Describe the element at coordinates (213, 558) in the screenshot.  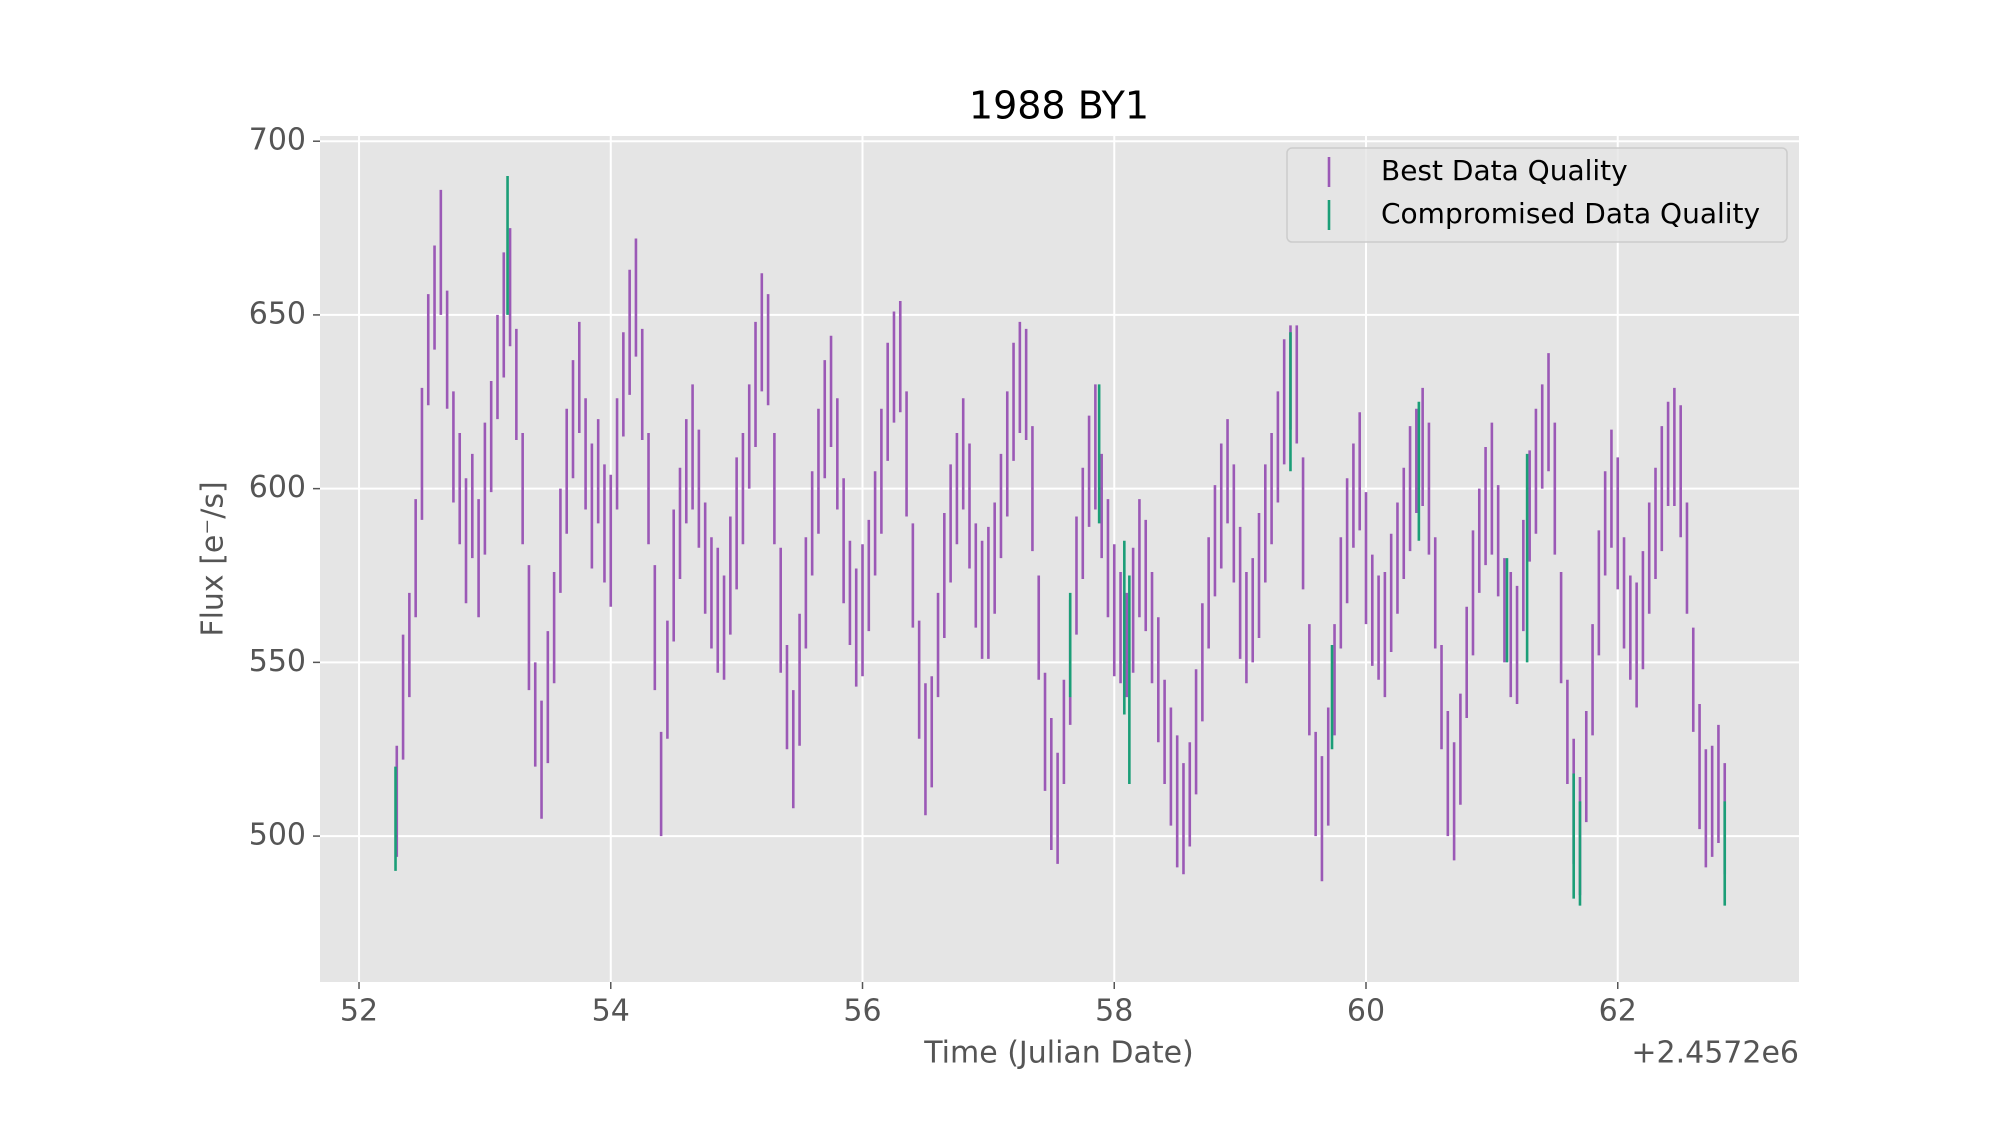
I see `y-axis-label: Flux [e⁻/s]` at that location.